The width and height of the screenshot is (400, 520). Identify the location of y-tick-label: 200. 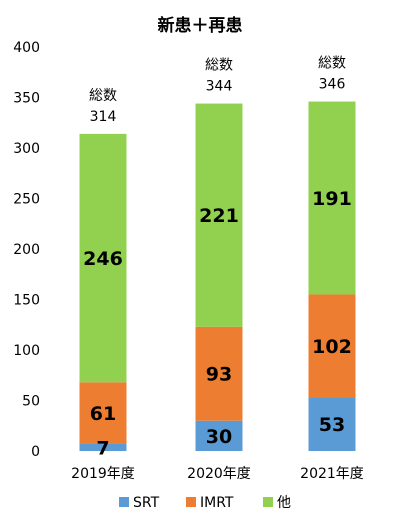
(26, 250).